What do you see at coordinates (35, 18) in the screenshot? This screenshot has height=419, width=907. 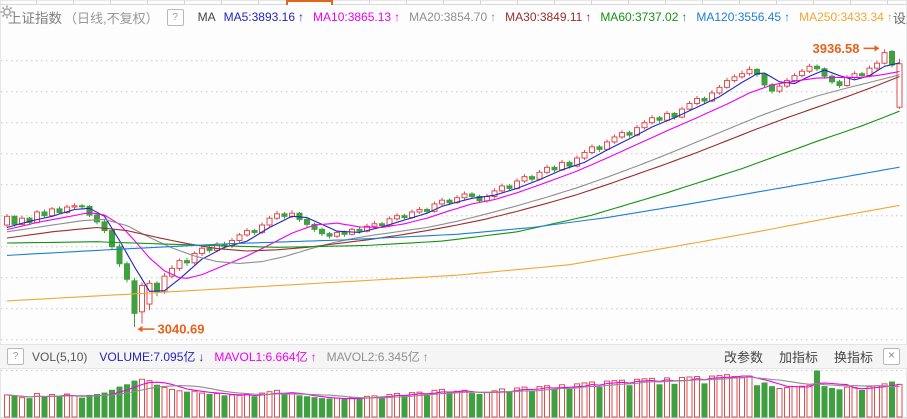 I see `chart-title: 上证指数` at bounding box center [35, 18].